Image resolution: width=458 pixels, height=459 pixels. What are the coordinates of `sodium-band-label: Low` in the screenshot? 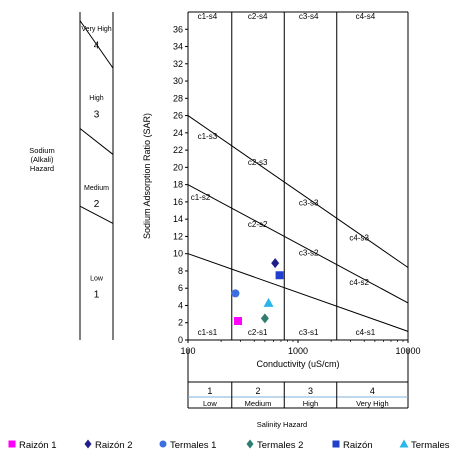 It's located at (97, 278).